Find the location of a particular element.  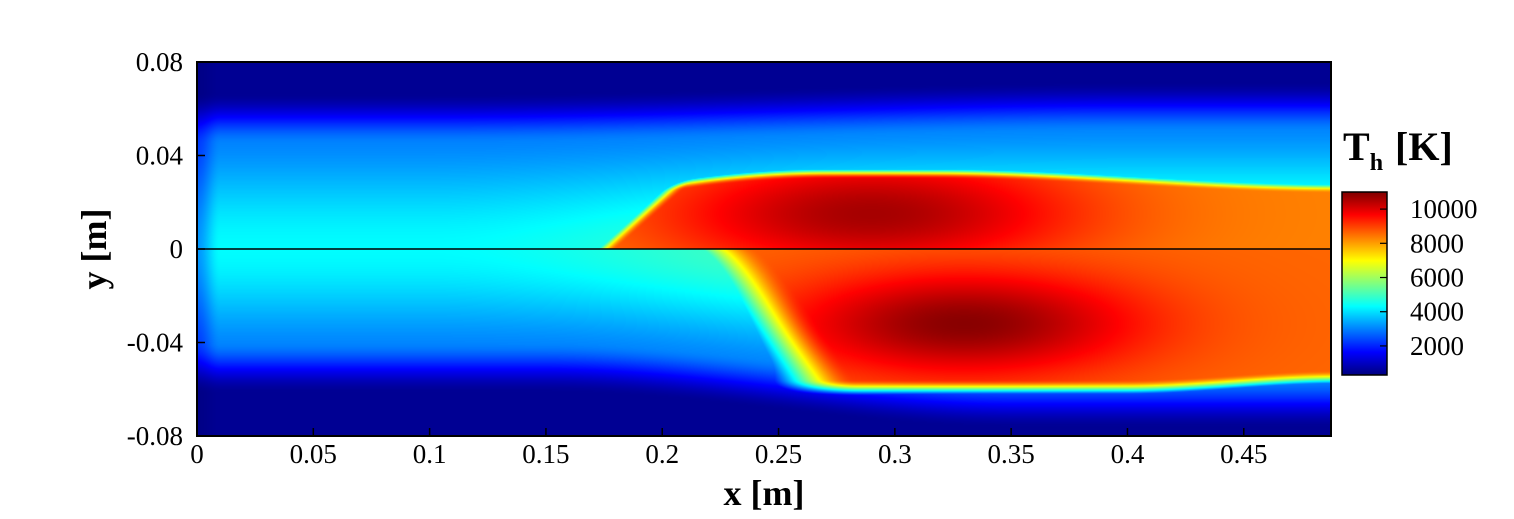

y-axis-title: y [m] is located at coordinates (94, 249).